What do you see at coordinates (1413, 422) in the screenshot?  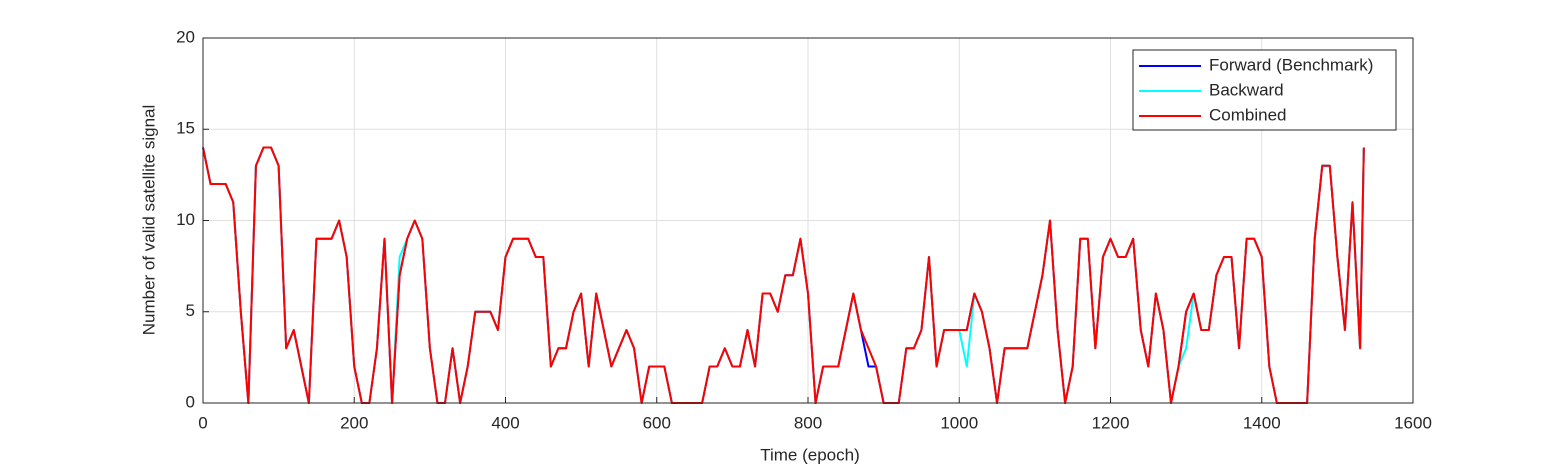 I see `x-tick-label: 1600` at bounding box center [1413, 422].